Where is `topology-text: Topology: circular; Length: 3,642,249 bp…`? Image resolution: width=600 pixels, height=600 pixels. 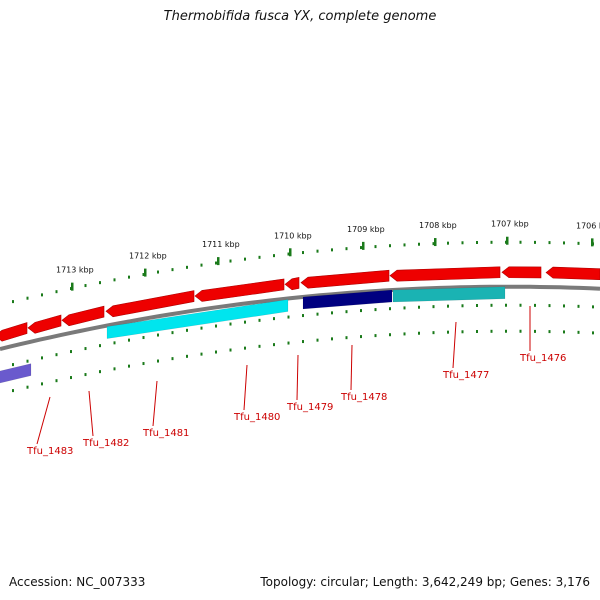
topology-text: Topology: circular; Length: 3,642,249 bp… is located at coordinates (425, 582).